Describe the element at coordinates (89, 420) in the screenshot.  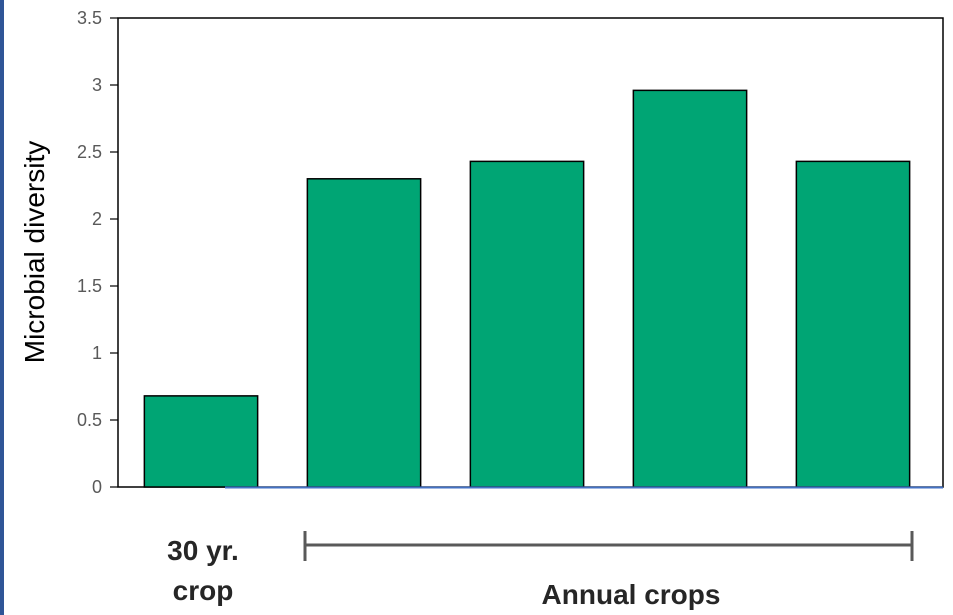
I see `y-tick-label: 0.5` at that location.